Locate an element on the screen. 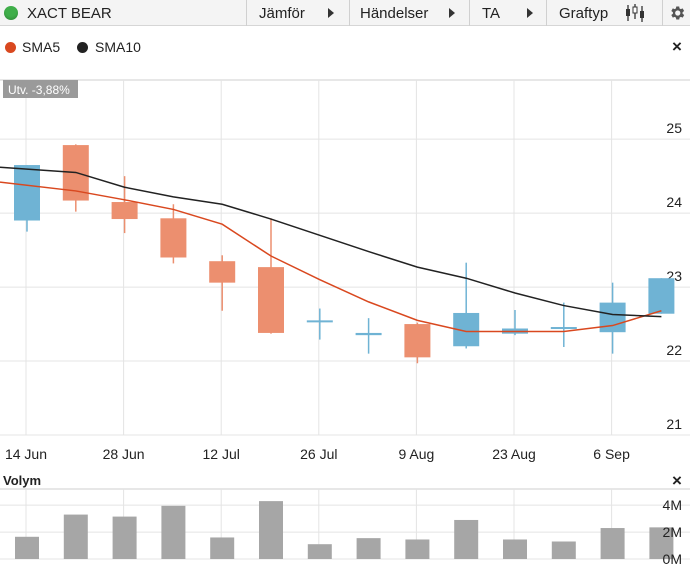  legend-sma5-dot is located at coordinates (10, 47).